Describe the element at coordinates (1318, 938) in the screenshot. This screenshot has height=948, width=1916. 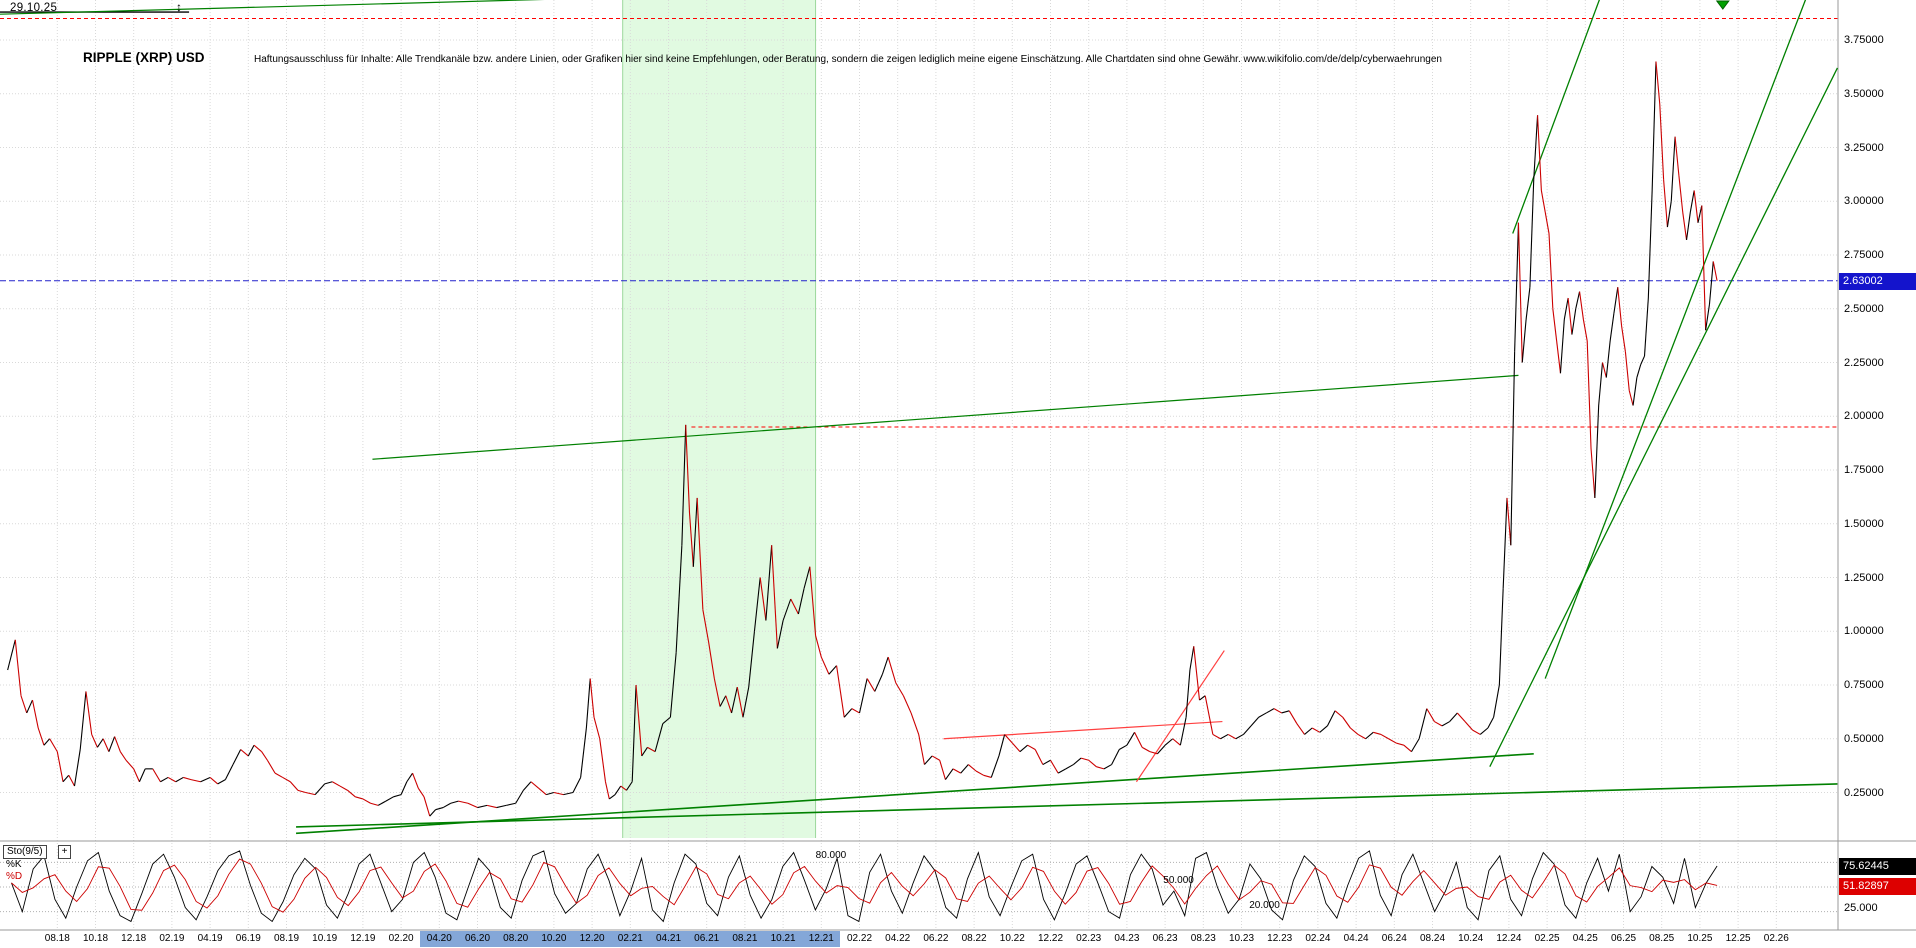
I see `date-axis-label: 02.24` at that location.